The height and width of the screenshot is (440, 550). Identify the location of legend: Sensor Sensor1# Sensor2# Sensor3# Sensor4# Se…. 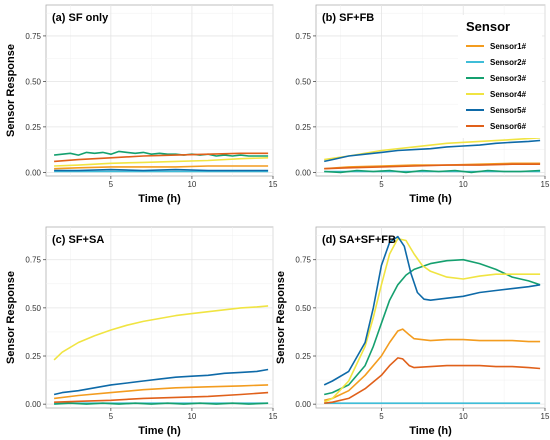
(500, 76).